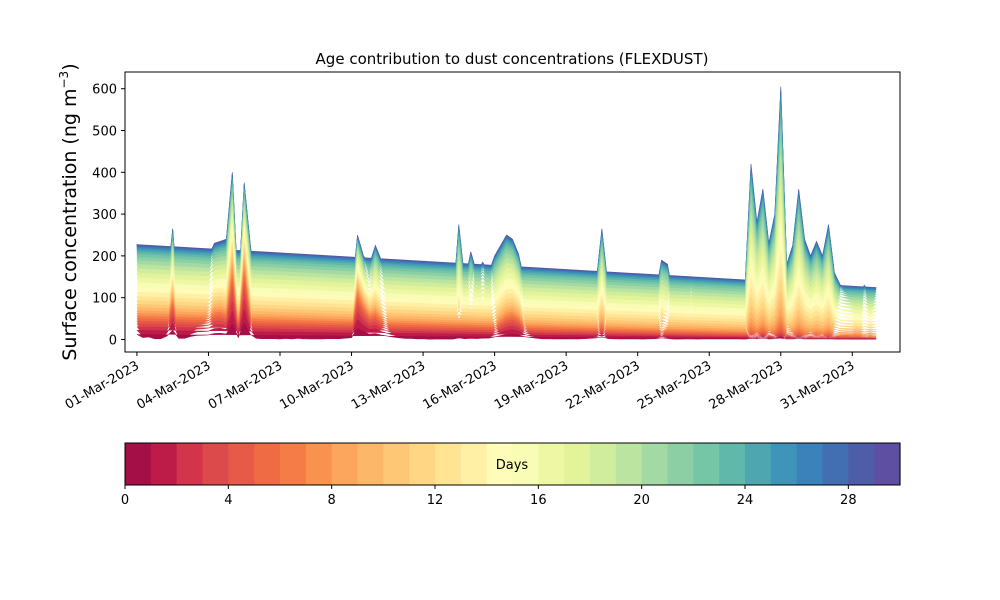 The image size is (1000, 600). I want to click on y-tick-label: 600, so click(104, 90).